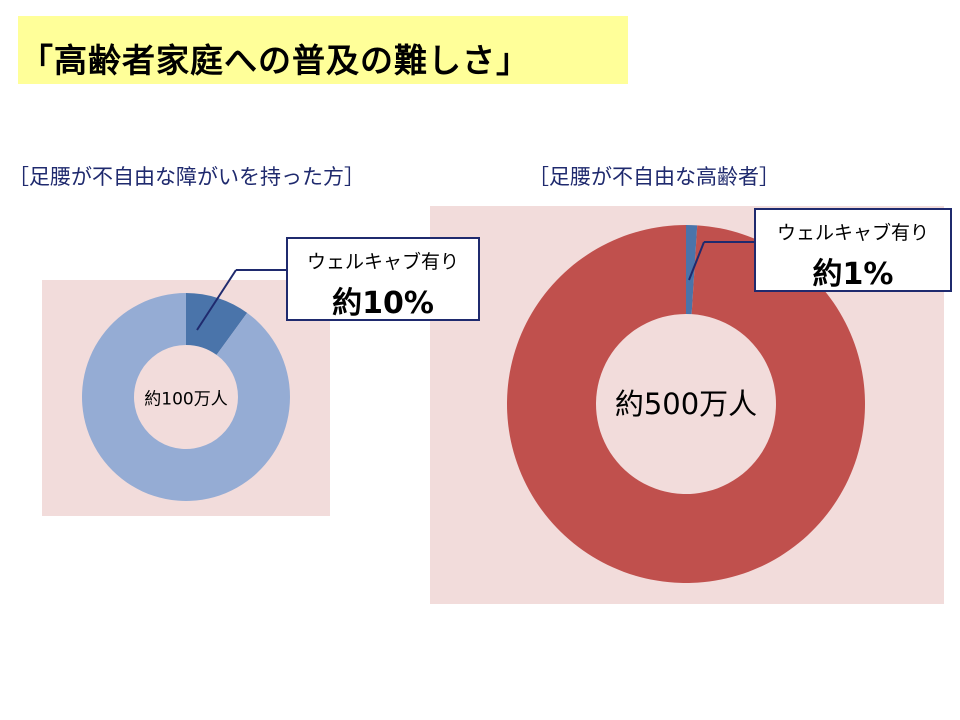  What do you see at coordinates (275, 60) in the screenshot?
I see `page-title: 「高齢者家庭への普及の難しさ」` at bounding box center [275, 60].